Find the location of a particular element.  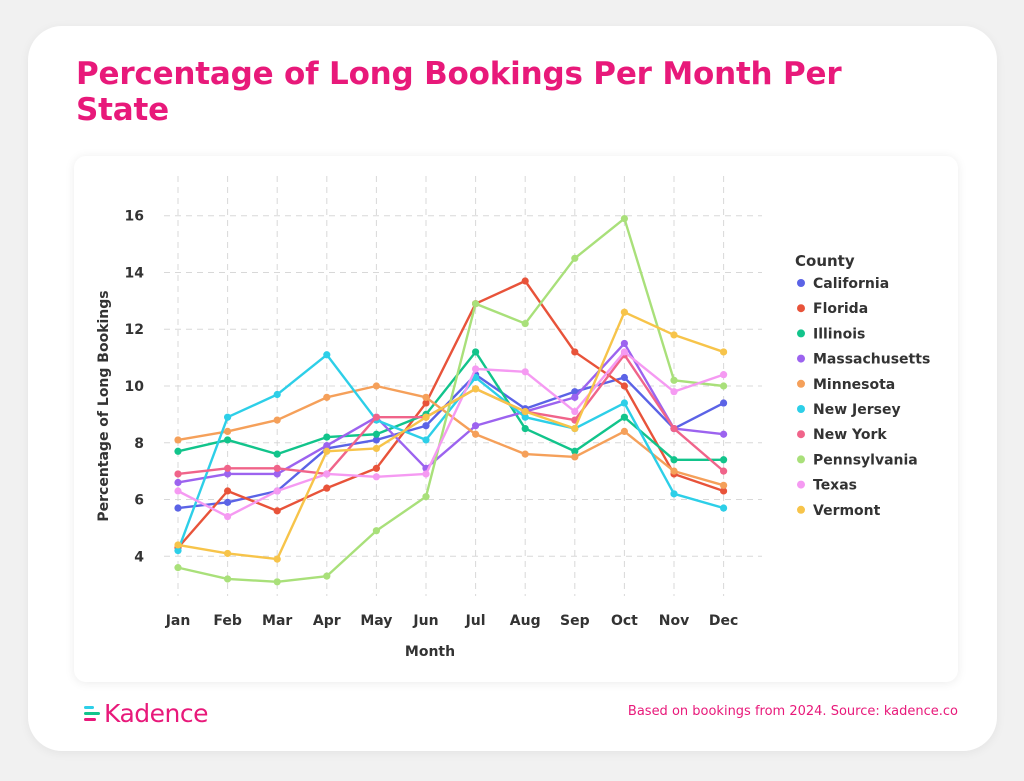

x-tick-label: Nov is located at coordinates (674, 621).